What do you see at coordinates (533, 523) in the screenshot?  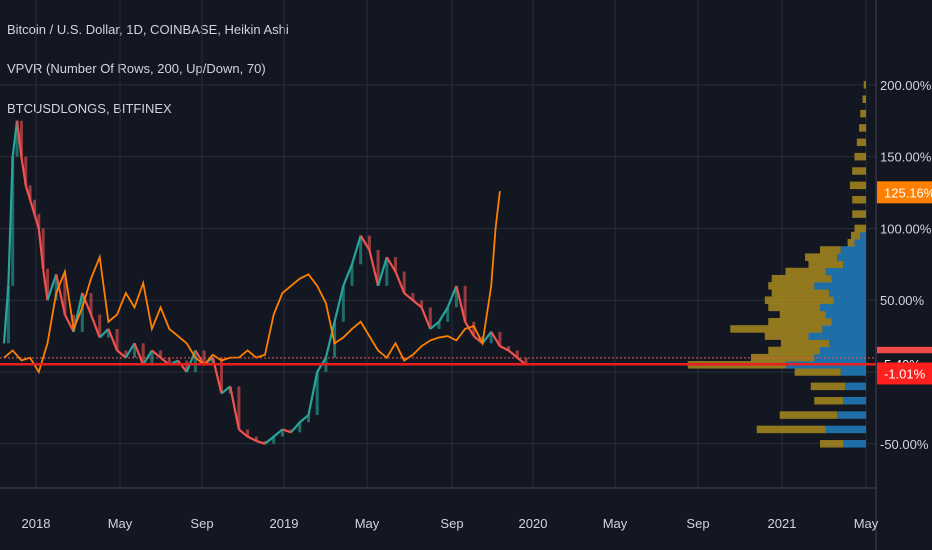 I see `x-tick-label: 2020` at bounding box center [533, 523].